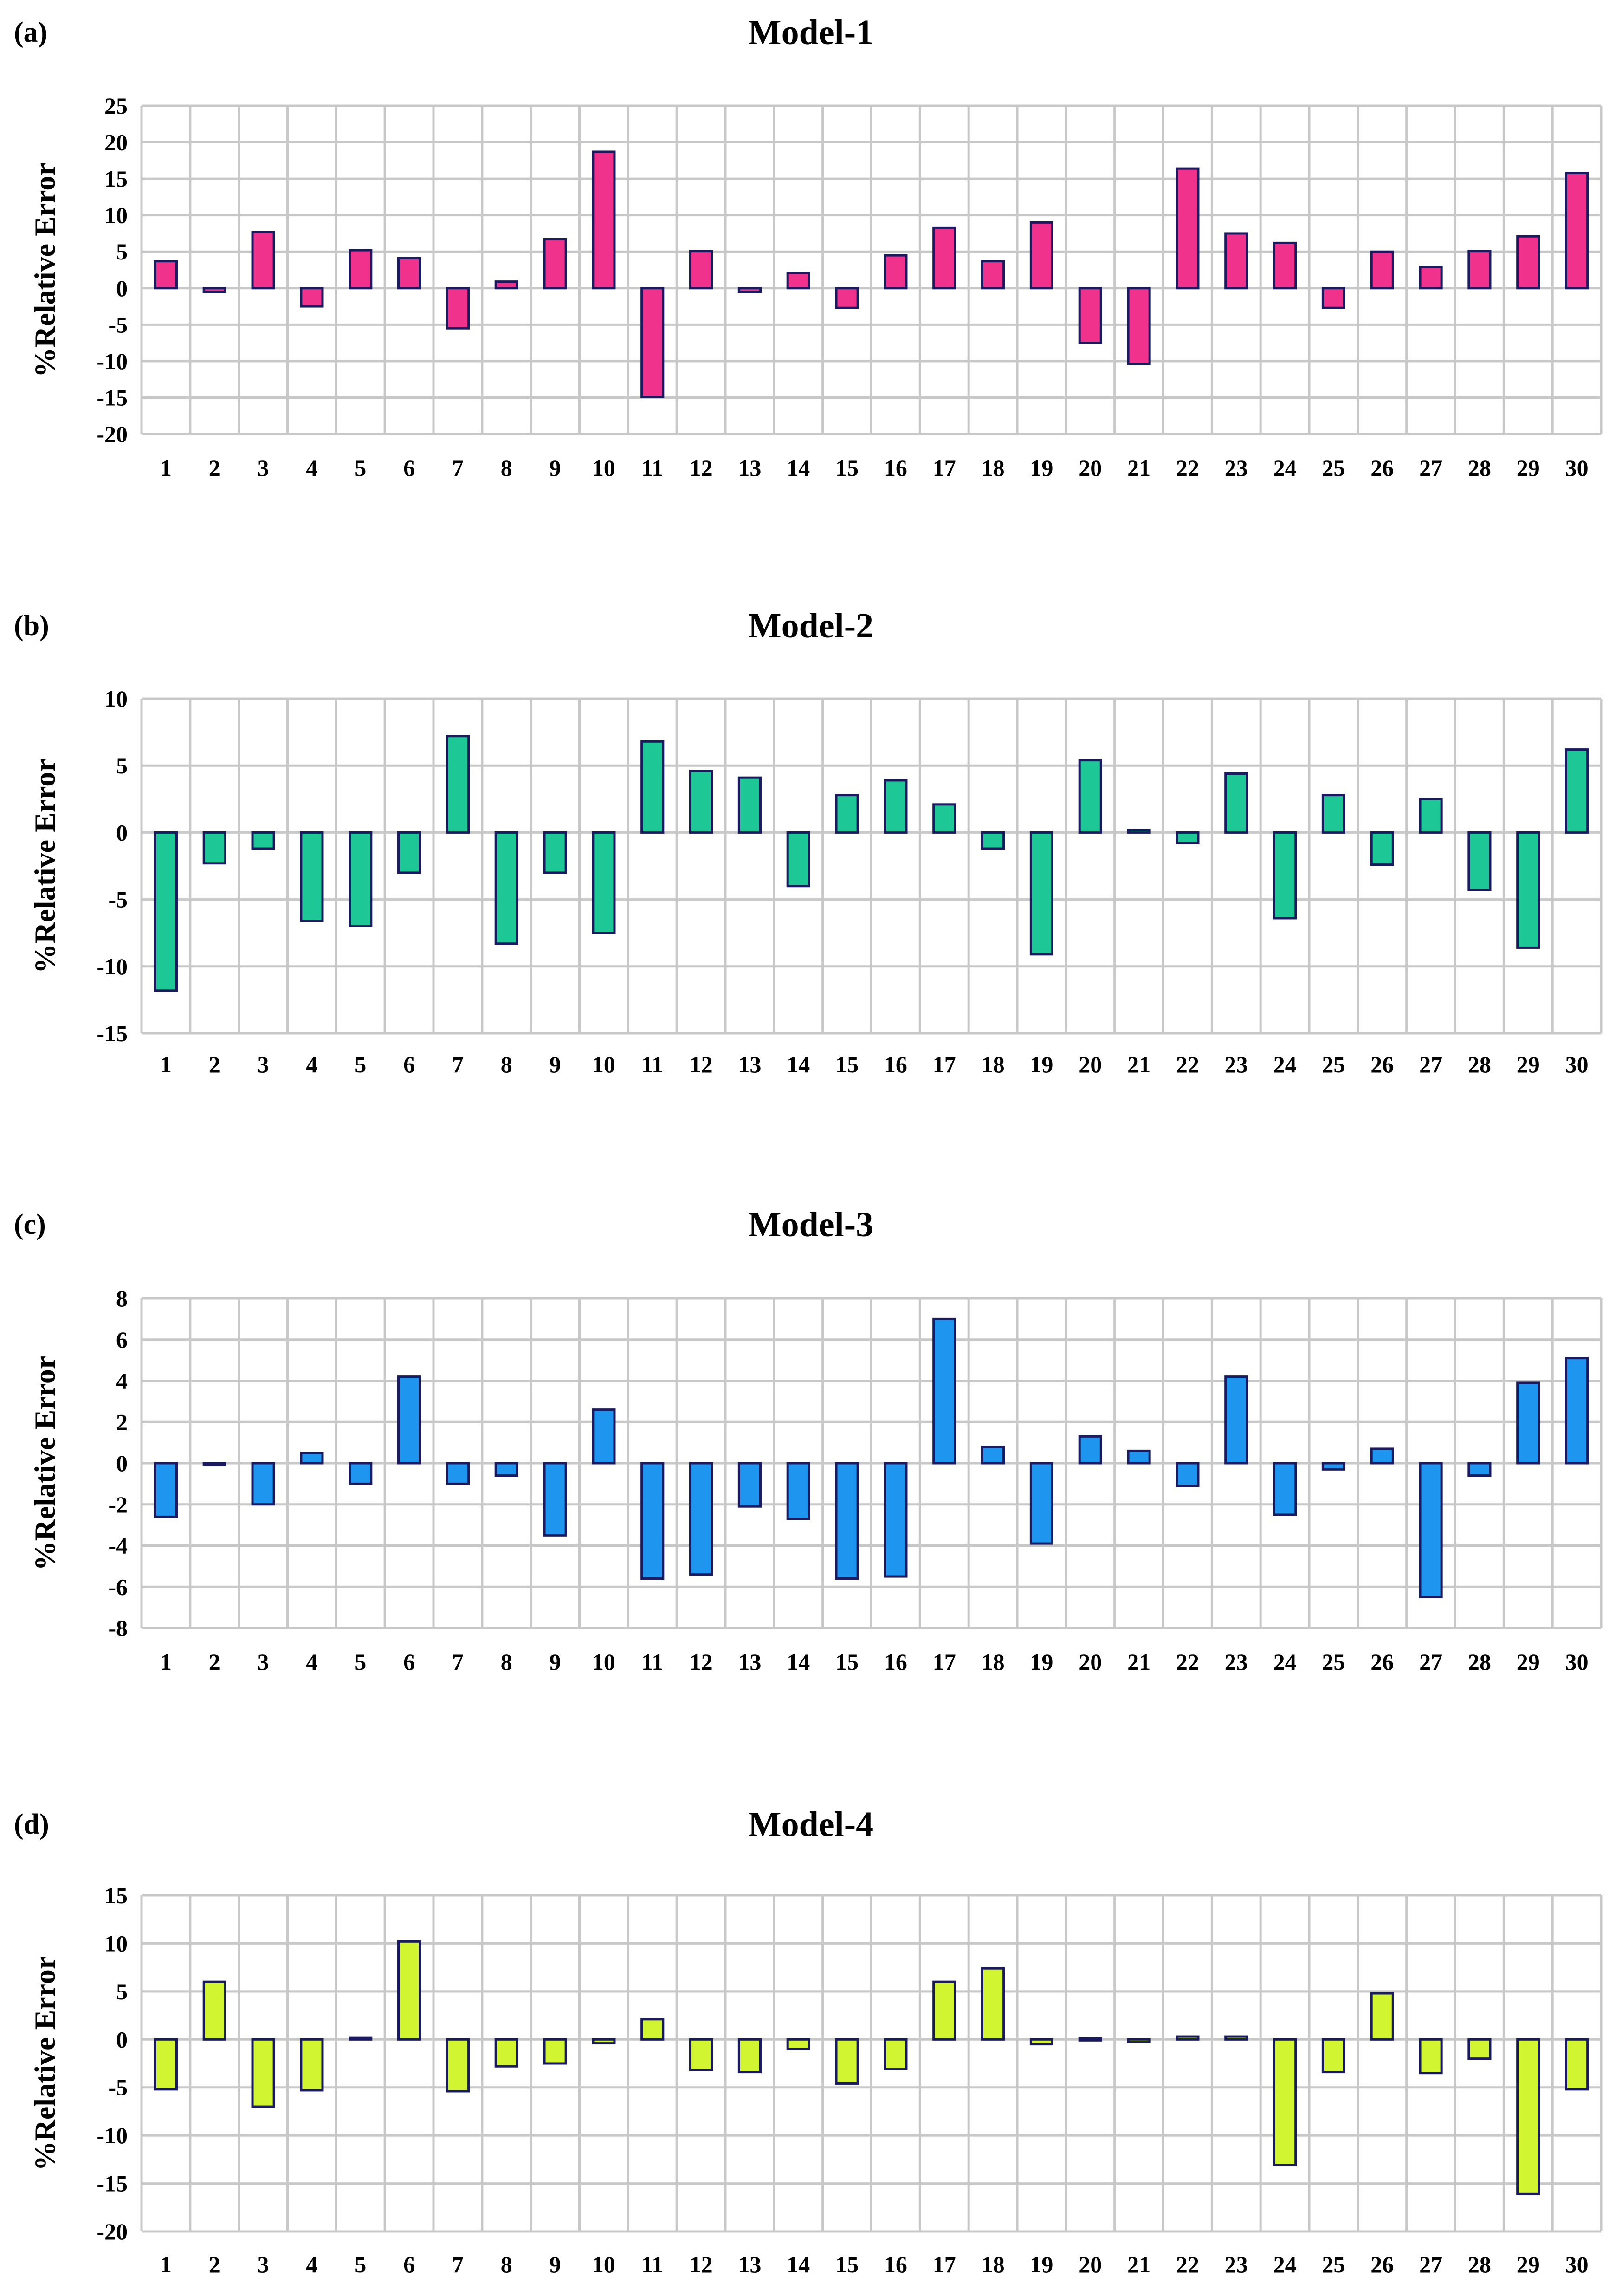  What do you see at coordinates (118, 1587) in the screenshot?
I see `y-tick-label: -6` at bounding box center [118, 1587].